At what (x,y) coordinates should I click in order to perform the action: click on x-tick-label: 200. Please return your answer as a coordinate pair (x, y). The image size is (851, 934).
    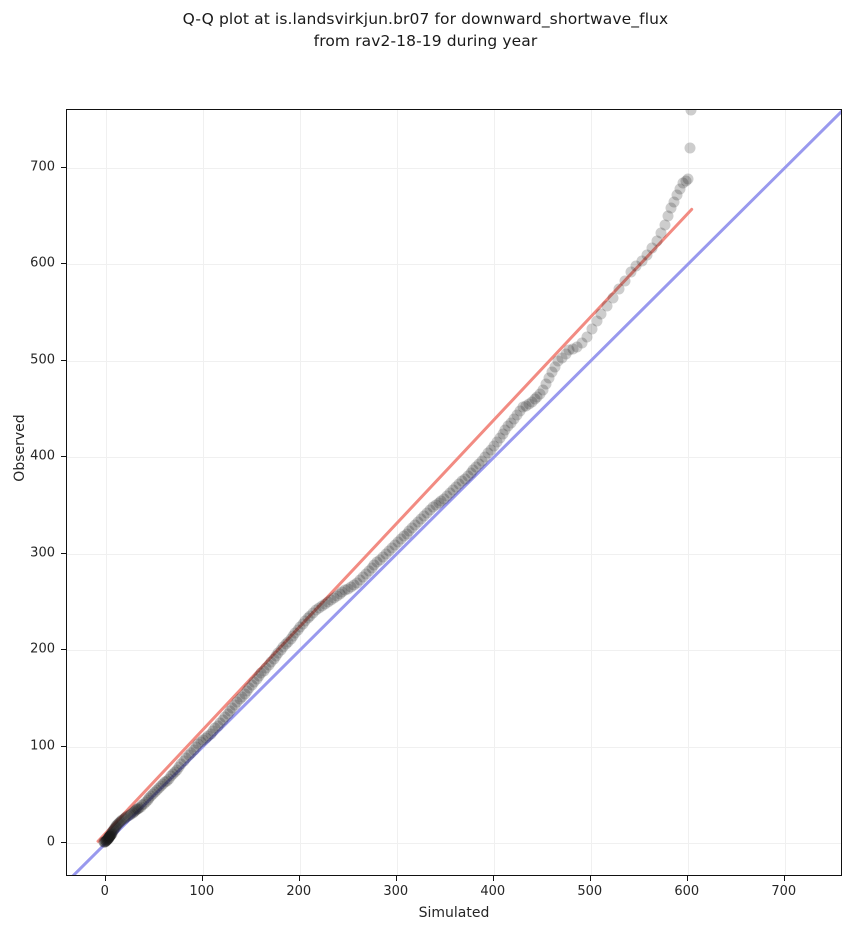
    Looking at the image, I should click on (299, 891).